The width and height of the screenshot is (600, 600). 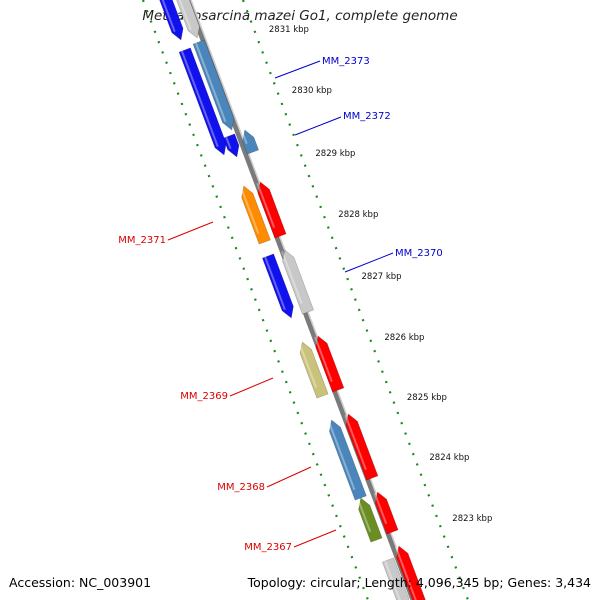 What do you see at coordinates (382, 277) in the screenshot?
I see `kbp-tick-label: 2827 kbp` at bounding box center [382, 277].